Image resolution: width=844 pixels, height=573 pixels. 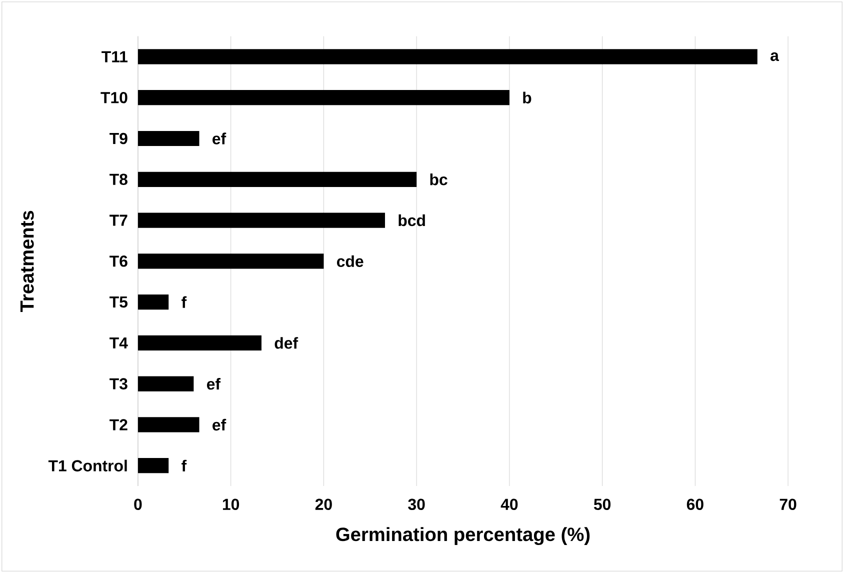 What do you see at coordinates (119, 424) in the screenshot?
I see `y-tick-label: T2` at bounding box center [119, 424].